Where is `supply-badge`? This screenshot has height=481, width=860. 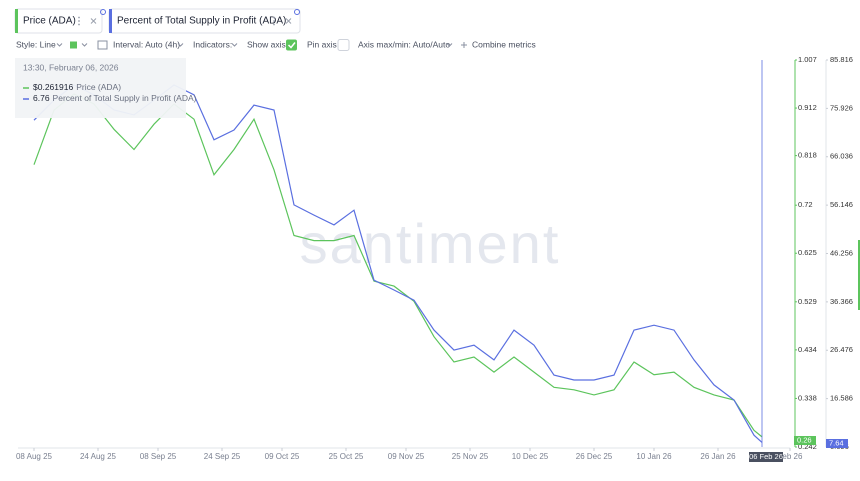
supply-badge is located at coordinates (837, 443).